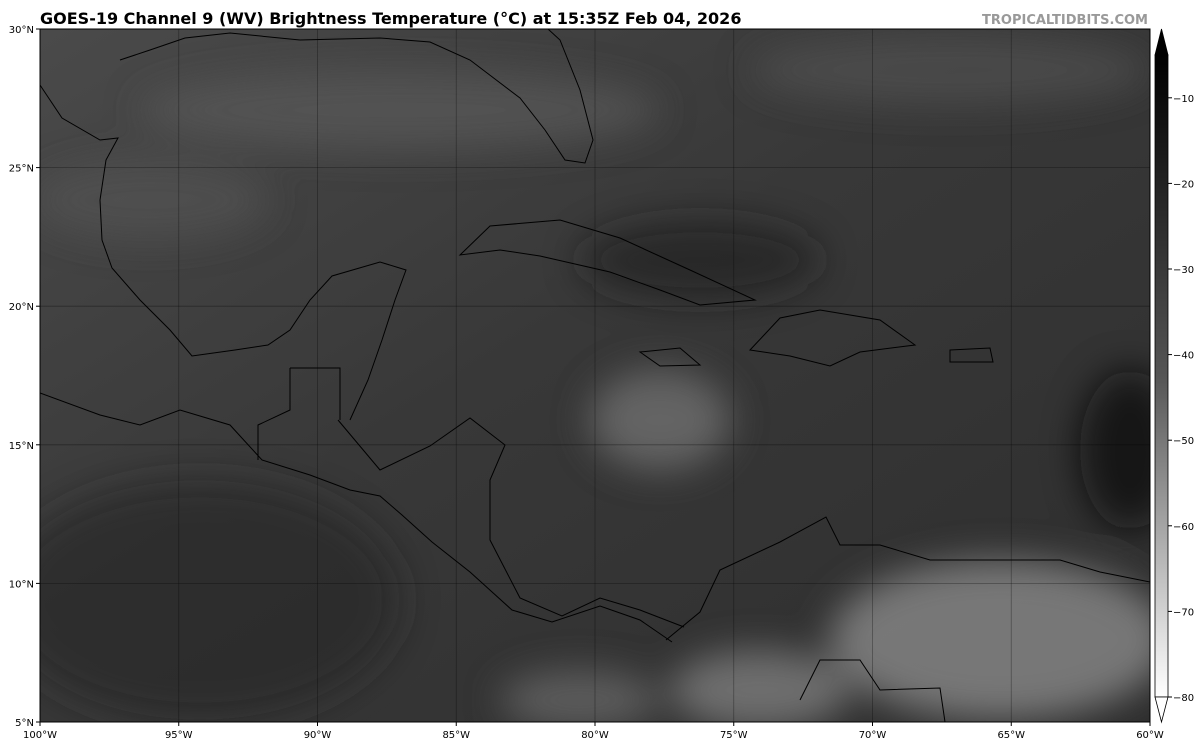 The width and height of the screenshot is (1200, 750). What do you see at coordinates (40, 735) in the screenshot?
I see `lon-tick-label: 100°W` at bounding box center [40, 735].